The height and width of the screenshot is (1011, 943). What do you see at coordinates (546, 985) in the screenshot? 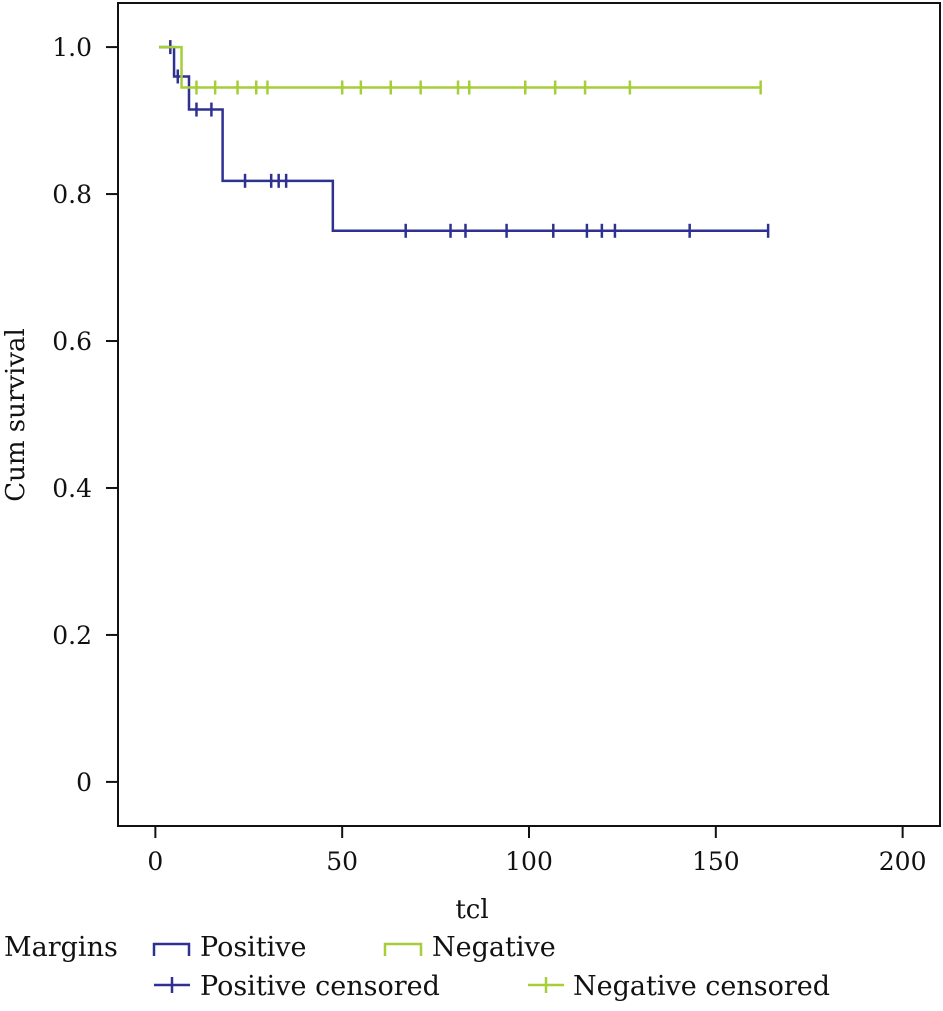
I see `legend-censor-negative` at bounding box center [546, 985].